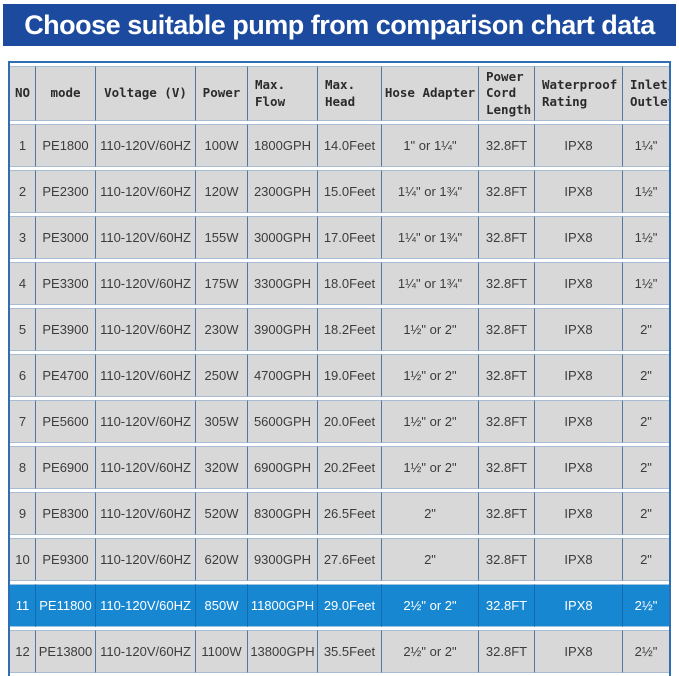 This screenshot has width=679, height=676. What do you see at coordinates (283, 651) in the screenshot?
I see `cell-max-flow: 13800GPH` at bounding box center [283, 651].